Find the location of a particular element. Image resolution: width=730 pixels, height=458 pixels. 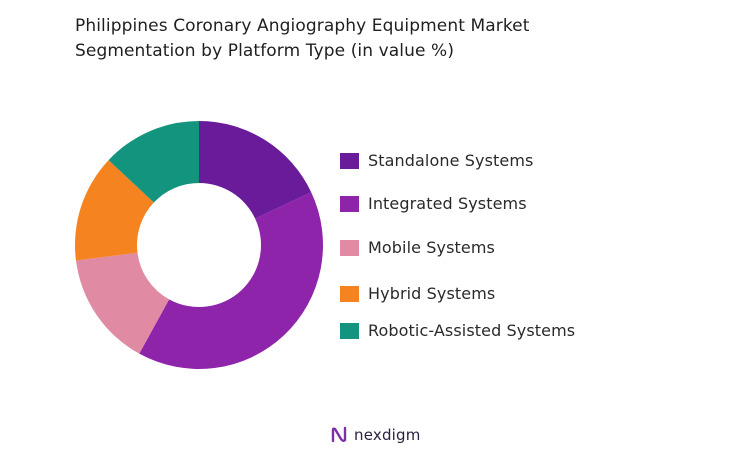

donut-slice-standalone-systems is located at coordinates (255, 170).